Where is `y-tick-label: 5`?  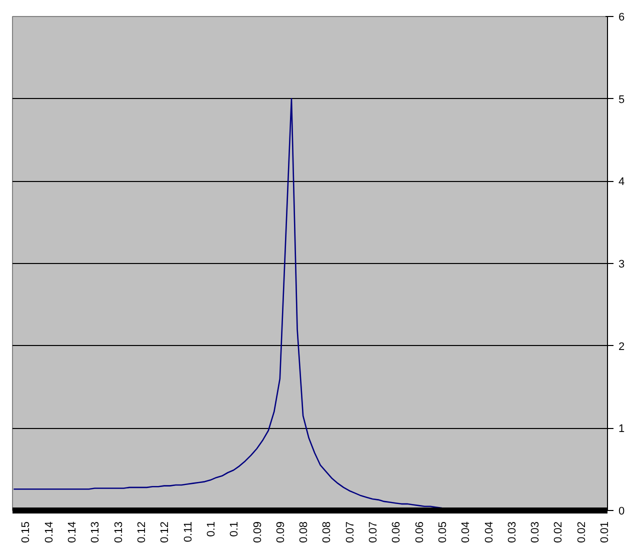 y-tick-label: 5 is located at coordinates (621, 100).